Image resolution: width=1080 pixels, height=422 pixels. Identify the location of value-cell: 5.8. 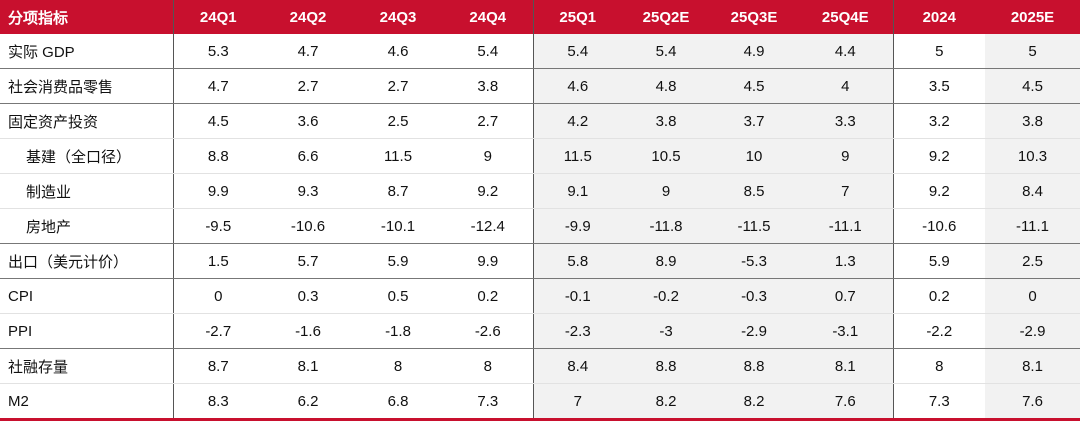
(577, 261).